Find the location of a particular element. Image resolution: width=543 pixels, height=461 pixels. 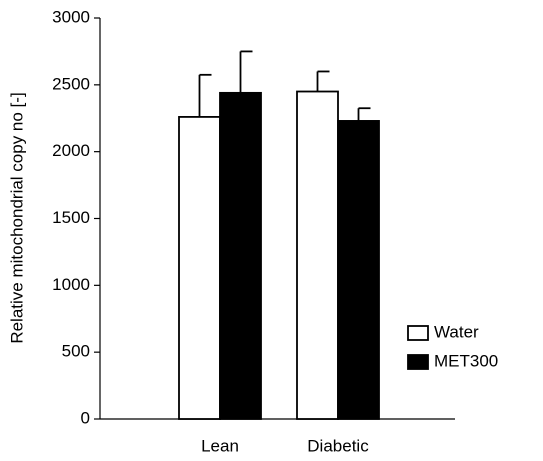

y-tick-label: 1500 is located at coordinates (71, 217).